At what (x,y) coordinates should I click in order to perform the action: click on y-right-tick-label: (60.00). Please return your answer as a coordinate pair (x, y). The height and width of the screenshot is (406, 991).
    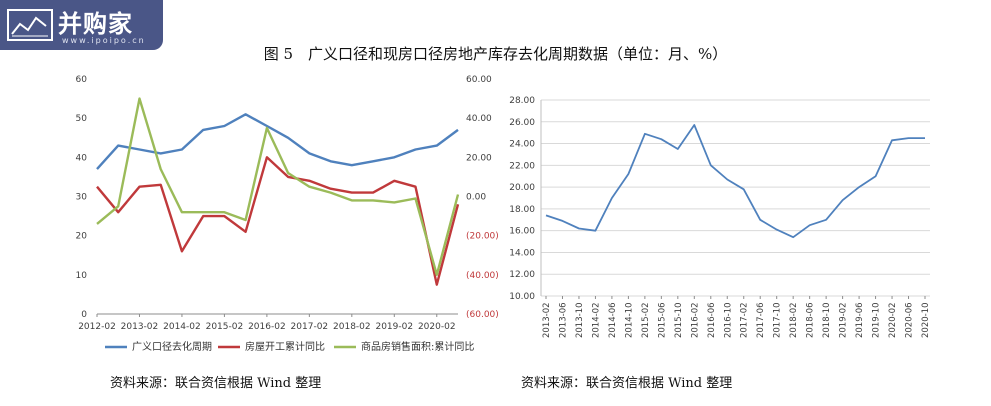
    Looking at the image, I should click on (482, 315).